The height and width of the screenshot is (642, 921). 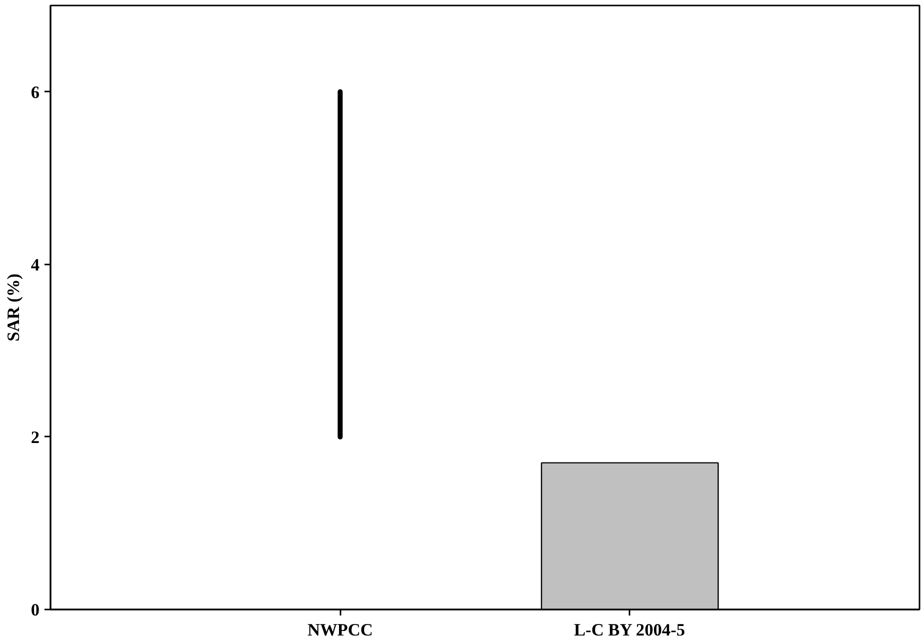 What do you see at coordinates (35, 264) in the screenshot?
I see `y-tick-label: 4` at bounding box center [35, 264].